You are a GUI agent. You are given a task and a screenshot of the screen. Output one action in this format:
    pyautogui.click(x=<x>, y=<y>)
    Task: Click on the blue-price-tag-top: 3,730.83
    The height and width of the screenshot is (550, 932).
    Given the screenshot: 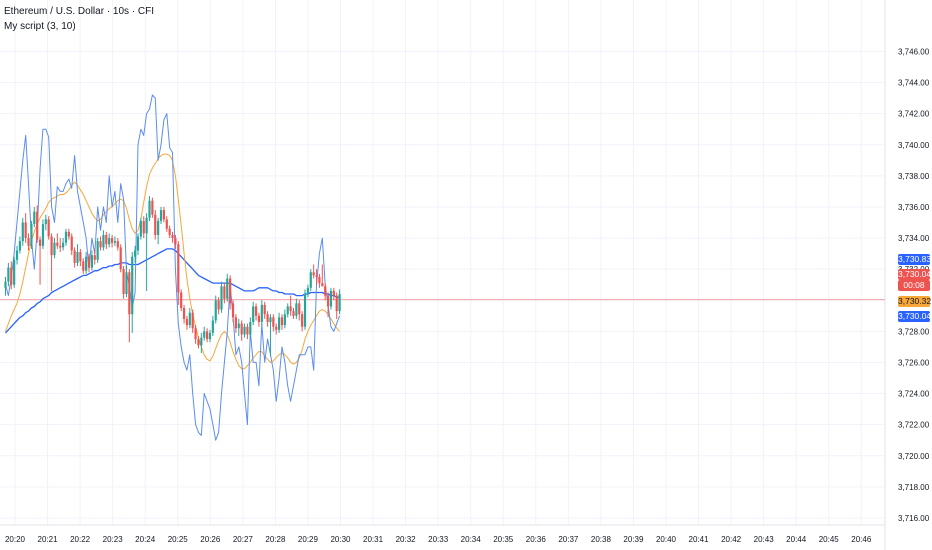 What is the action you would take?
    pyautogui.click(x=915, y=259)
    